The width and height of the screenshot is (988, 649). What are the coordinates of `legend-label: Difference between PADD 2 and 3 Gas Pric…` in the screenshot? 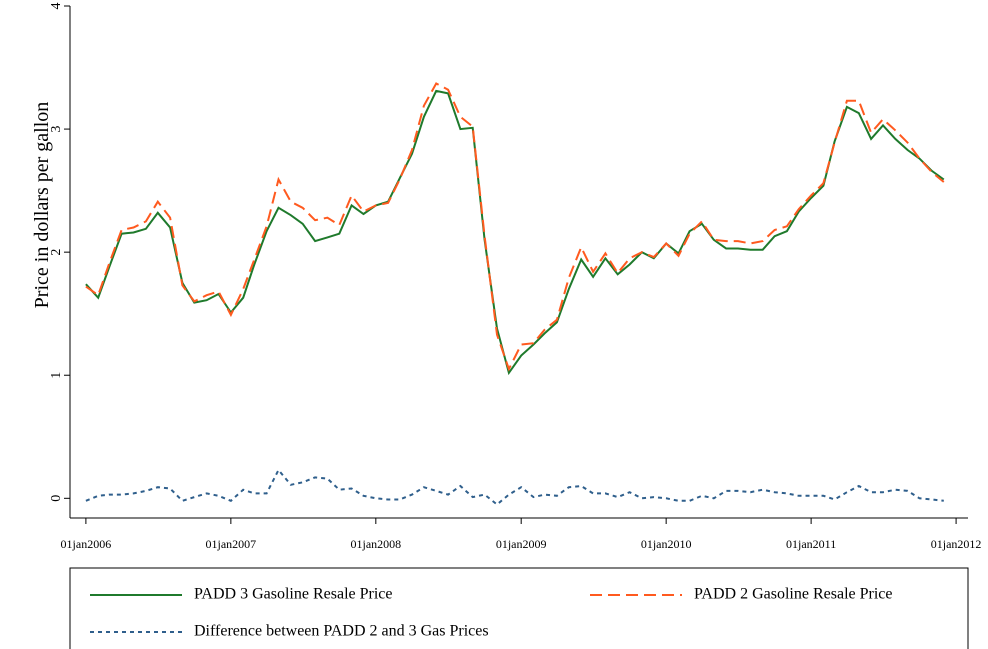 It's located at (341, 631).